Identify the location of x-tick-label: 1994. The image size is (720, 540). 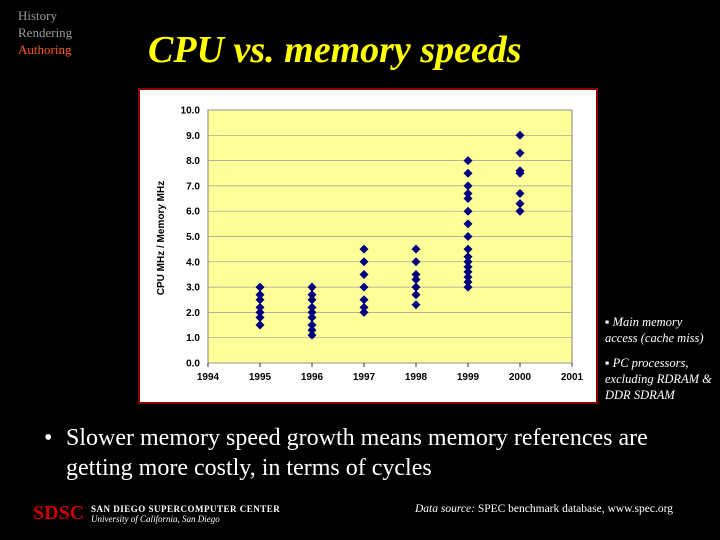
(208, 377).